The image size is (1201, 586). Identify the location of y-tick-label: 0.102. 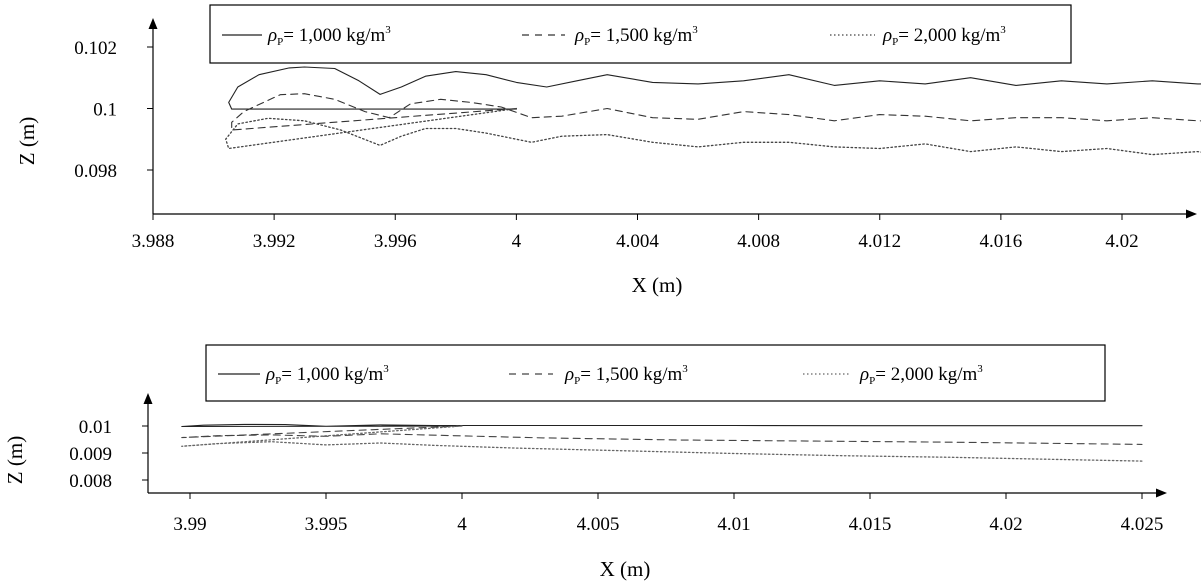
(95, 48).